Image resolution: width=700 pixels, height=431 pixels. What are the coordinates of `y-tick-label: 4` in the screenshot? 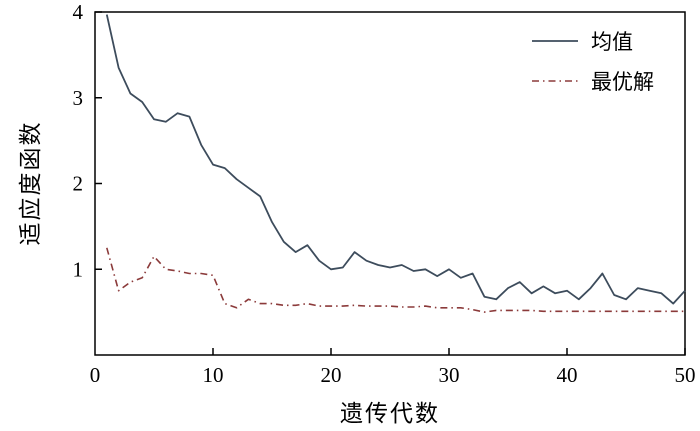 It's located at (78, 12).